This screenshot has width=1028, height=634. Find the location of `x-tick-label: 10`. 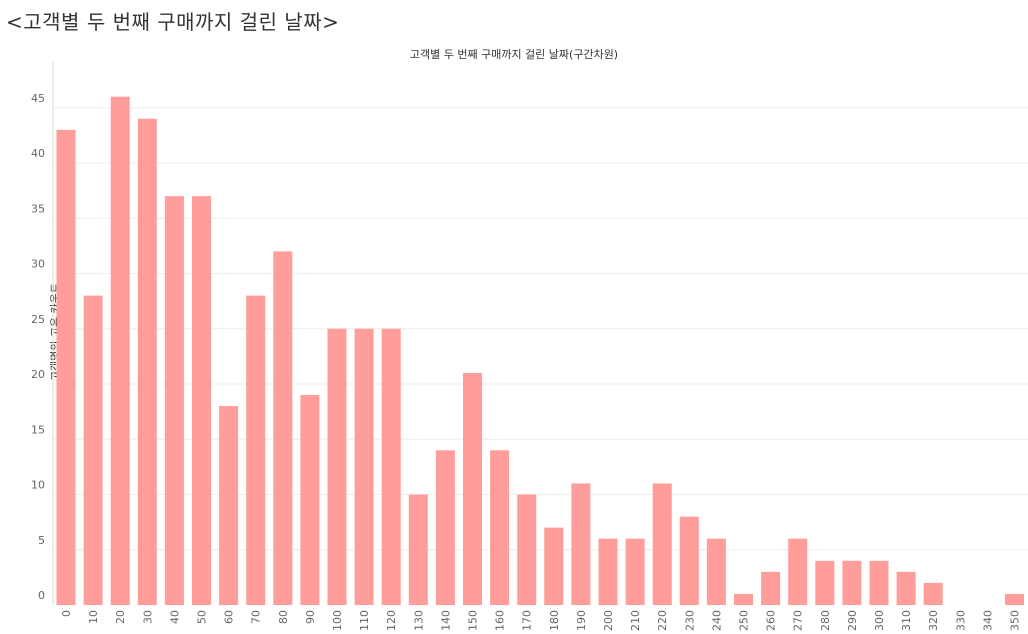

x-tick-label: 10 is located at coordinates (93, 617).